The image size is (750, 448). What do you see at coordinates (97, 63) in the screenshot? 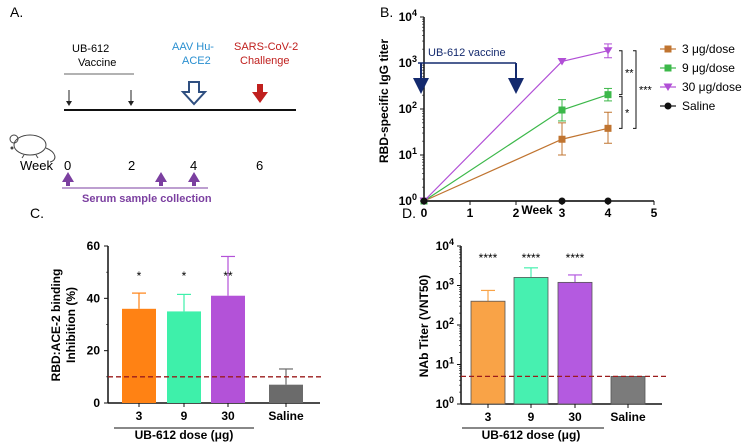
I see `vaccine-label-line2: Vaccine` at bounding box center [97, 63].